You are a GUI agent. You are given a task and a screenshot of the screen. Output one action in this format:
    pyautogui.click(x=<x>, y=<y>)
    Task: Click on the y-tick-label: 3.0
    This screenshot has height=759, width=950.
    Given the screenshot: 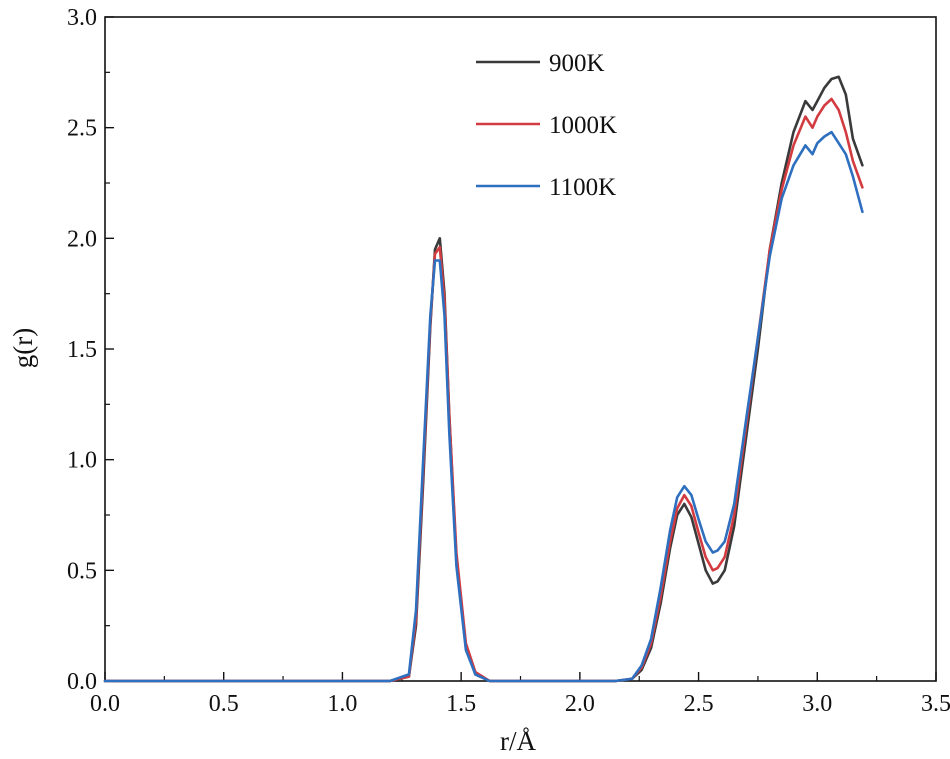 What is the action you would take?
    pyautogui.click(x=82, y=18)
    